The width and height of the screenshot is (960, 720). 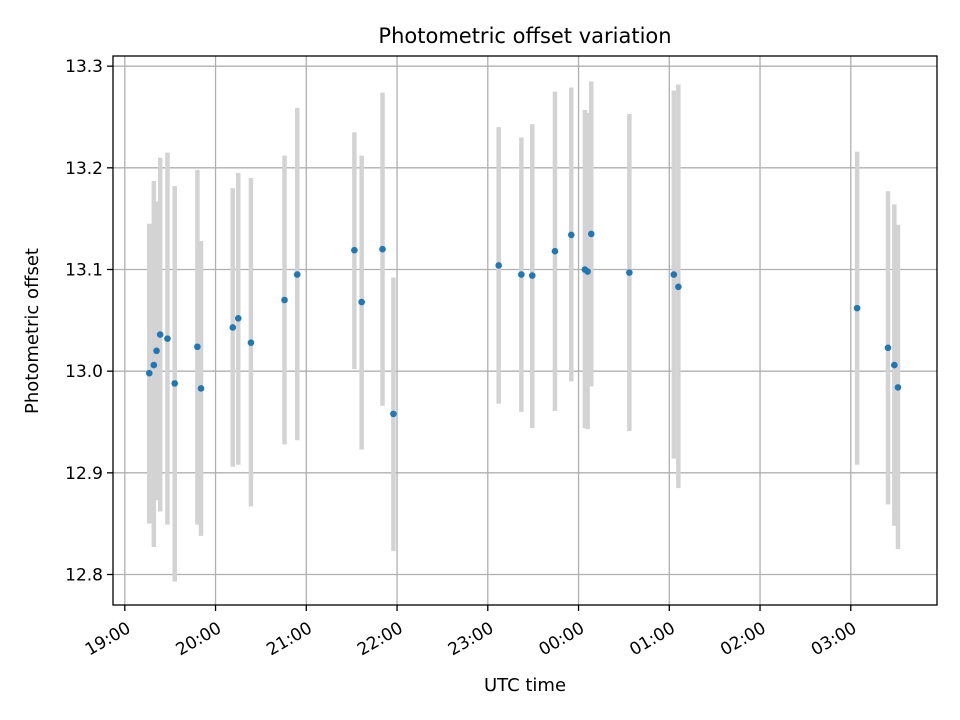 I want to click on y-tick-label: 13.2, so click(x=84, y=169).